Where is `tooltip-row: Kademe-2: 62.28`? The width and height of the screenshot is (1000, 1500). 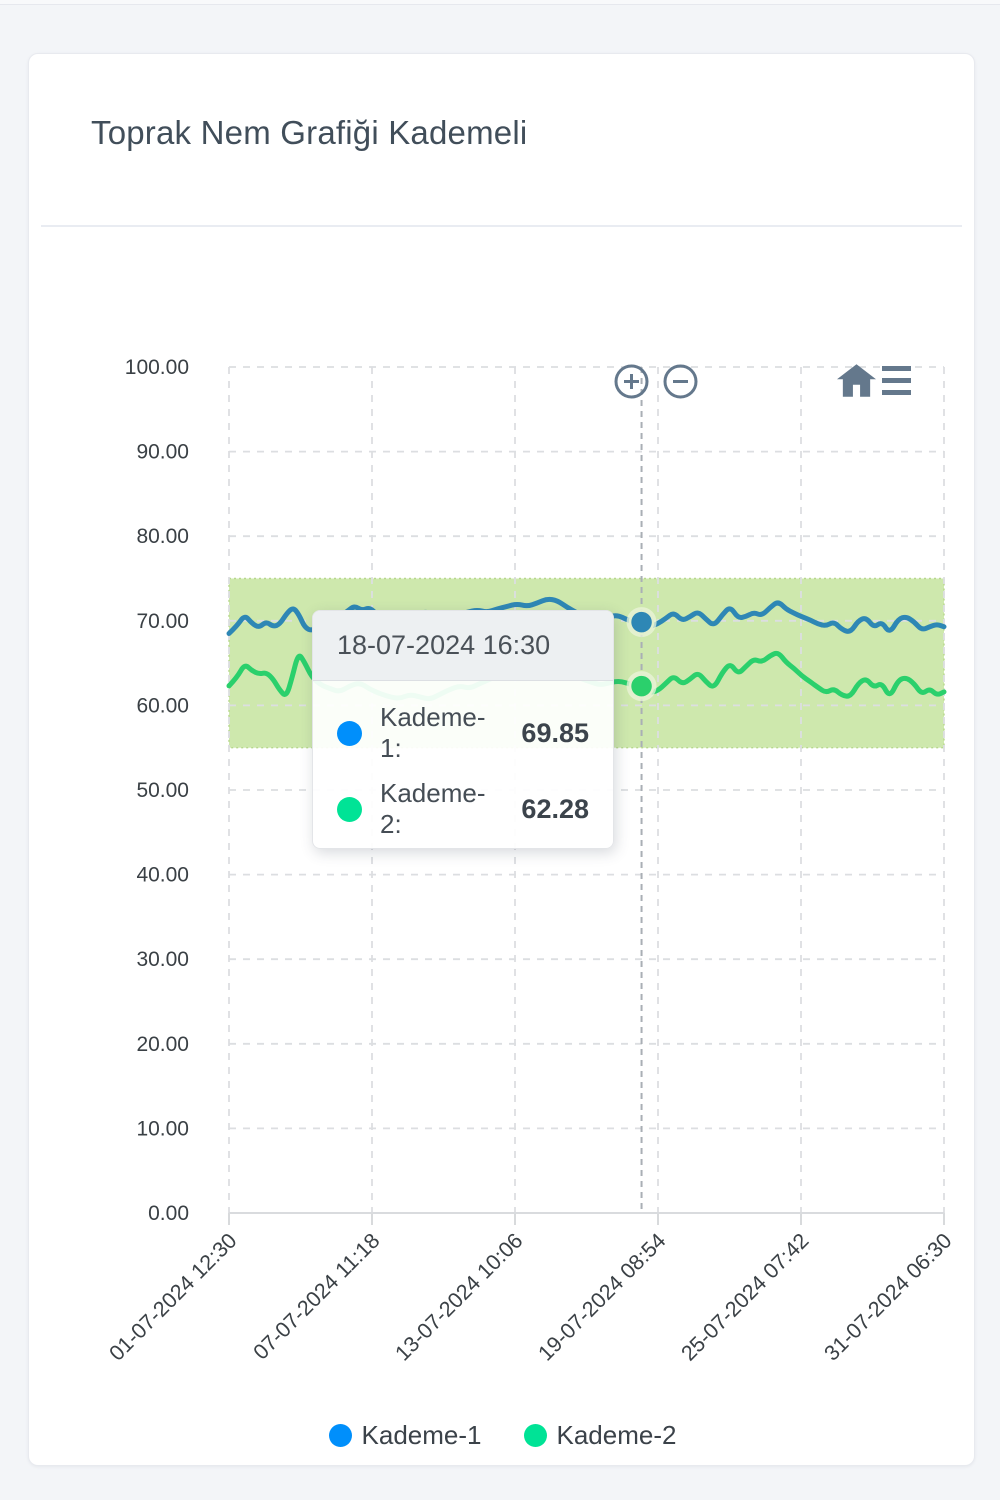 tooltip-row: Kademe-2: 62.28 is located at coordinates (463, 808).